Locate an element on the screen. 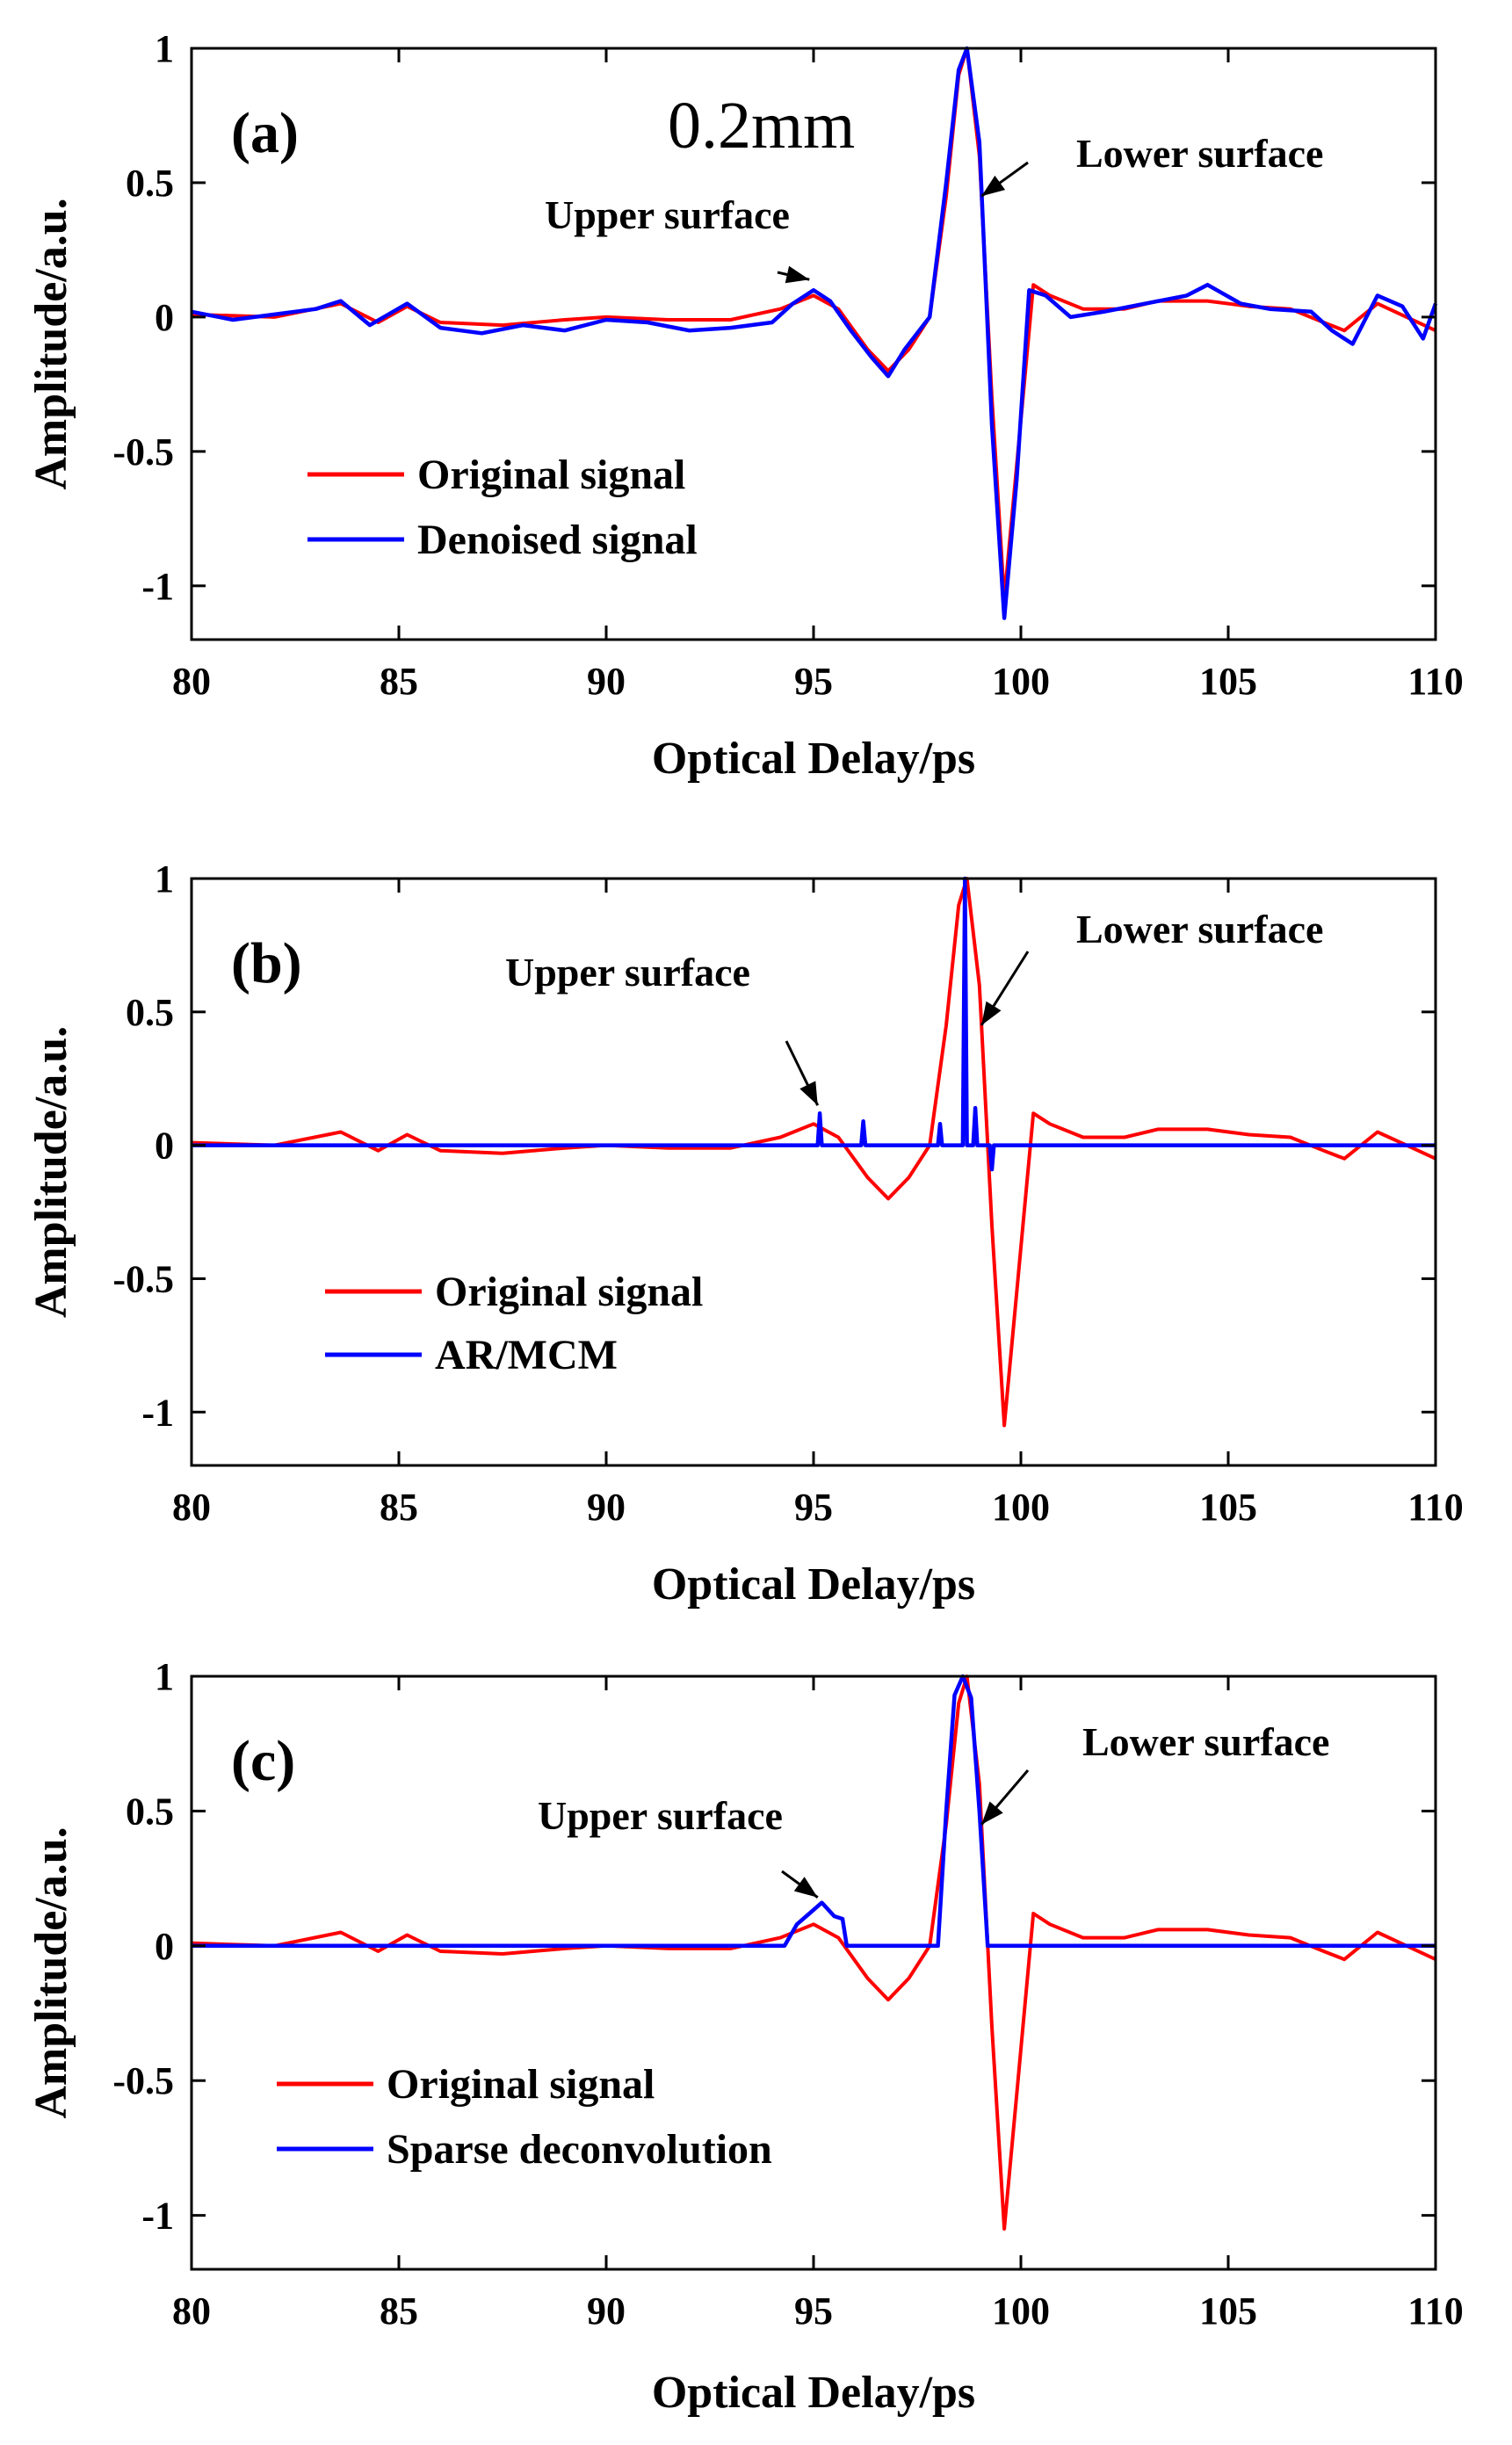 This screenshot has height=2445, width=1512. panel-label: (c) is located at coordinates (263, 1761).